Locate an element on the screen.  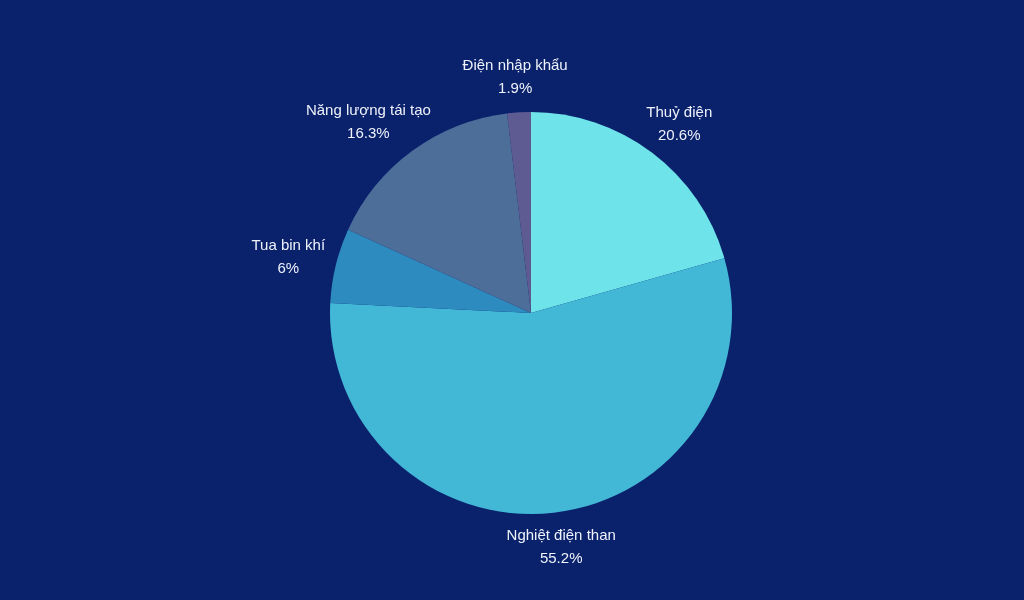
data-label: 55.2% is located at coordinates (561, 558).